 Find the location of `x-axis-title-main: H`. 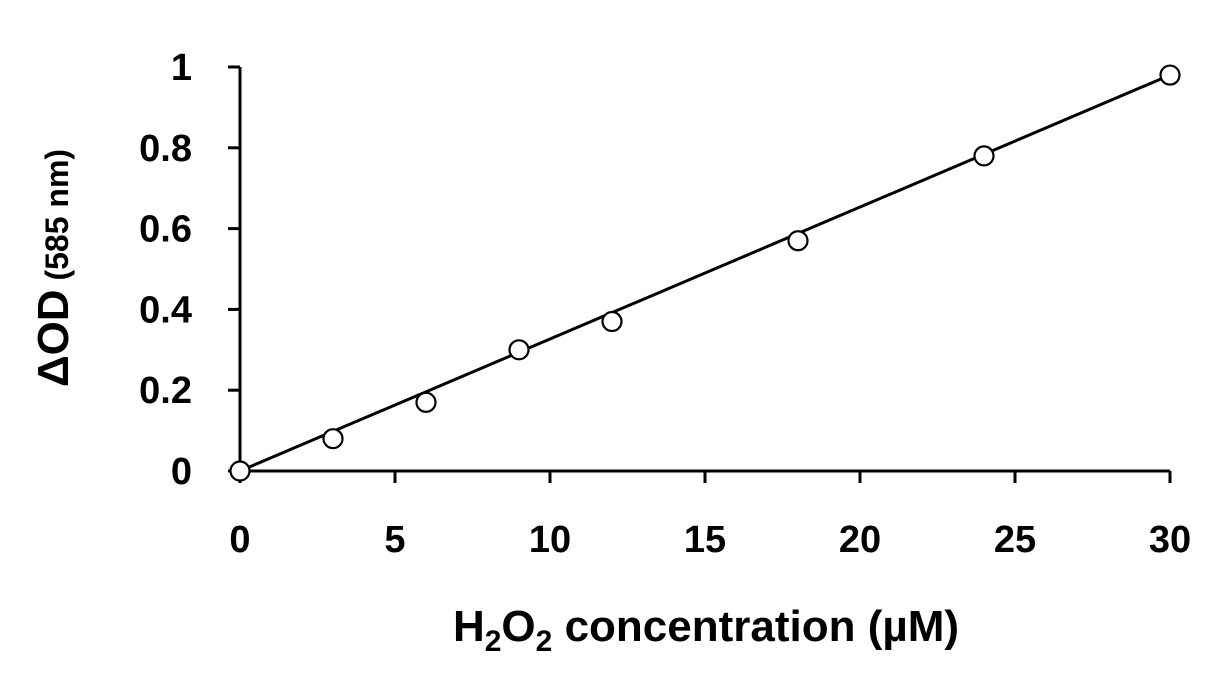

x-axis-title-main: H is located at coordinates (469, 626).